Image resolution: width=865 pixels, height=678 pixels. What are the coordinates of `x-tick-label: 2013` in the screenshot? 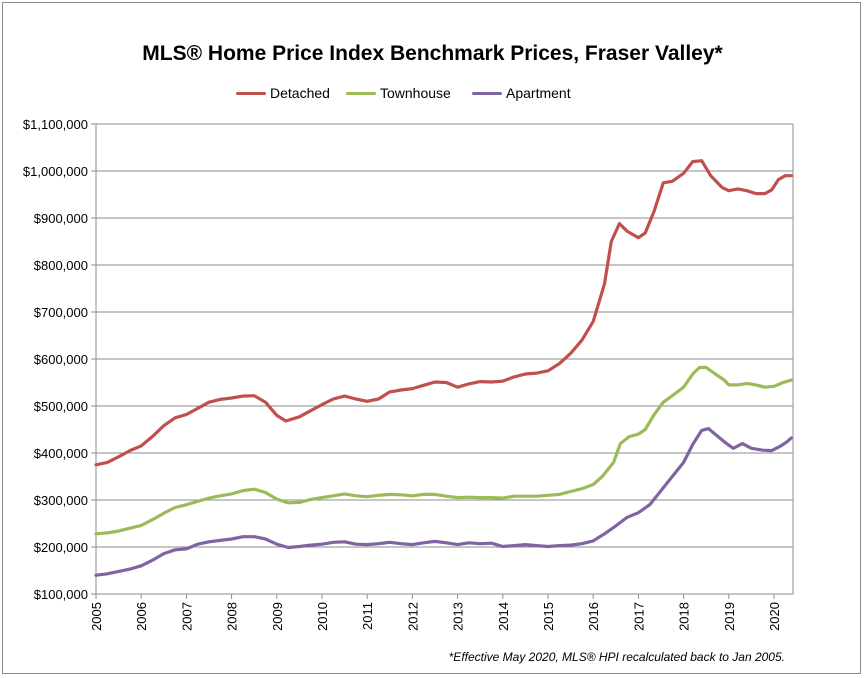 It's located at (458, 616).